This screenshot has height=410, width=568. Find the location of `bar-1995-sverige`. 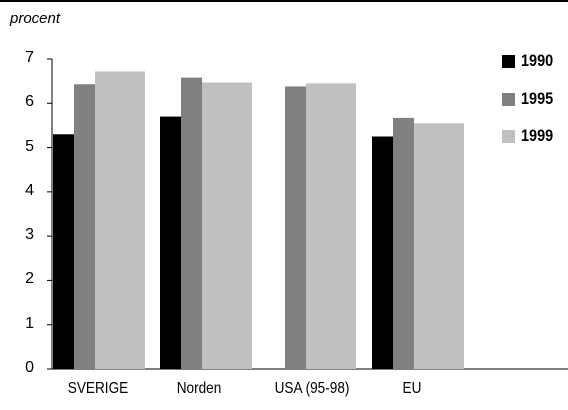

bar-1995-sverige is located at coordinates (84, 226).